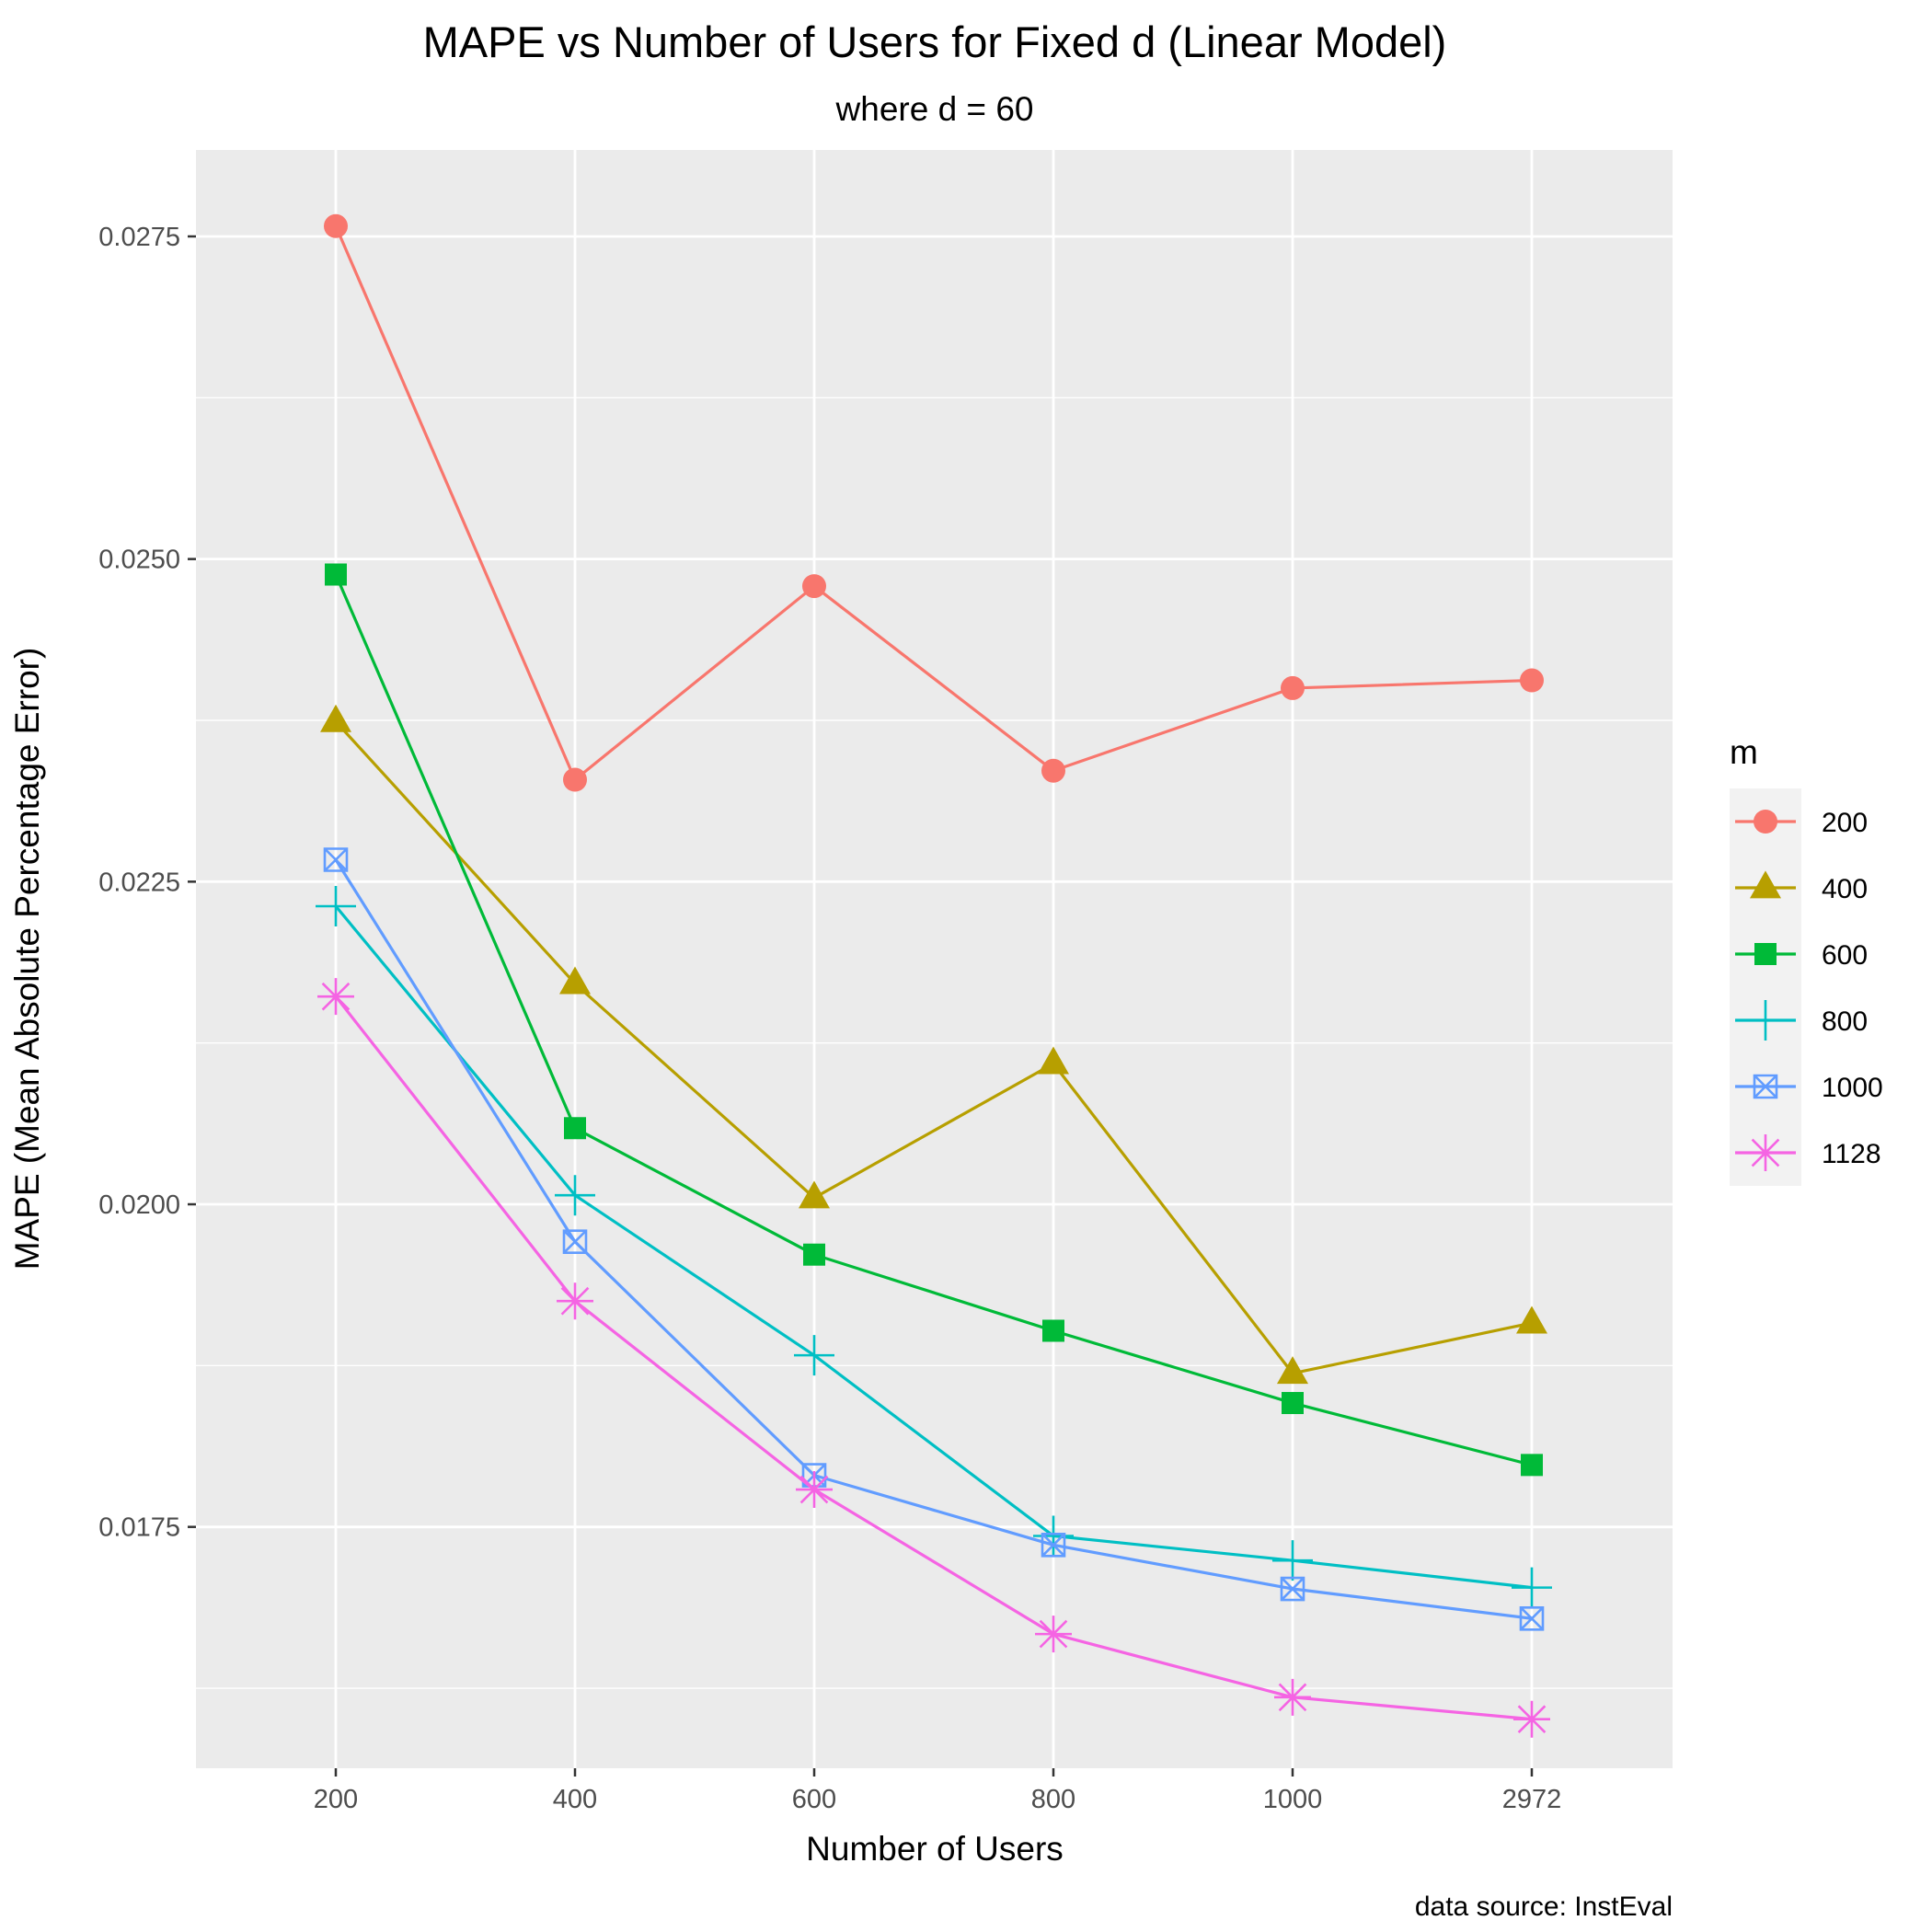  Describe the element at coordinates (1801, 955) in the screenshot. I see `legend-item-600: 600` at that location.